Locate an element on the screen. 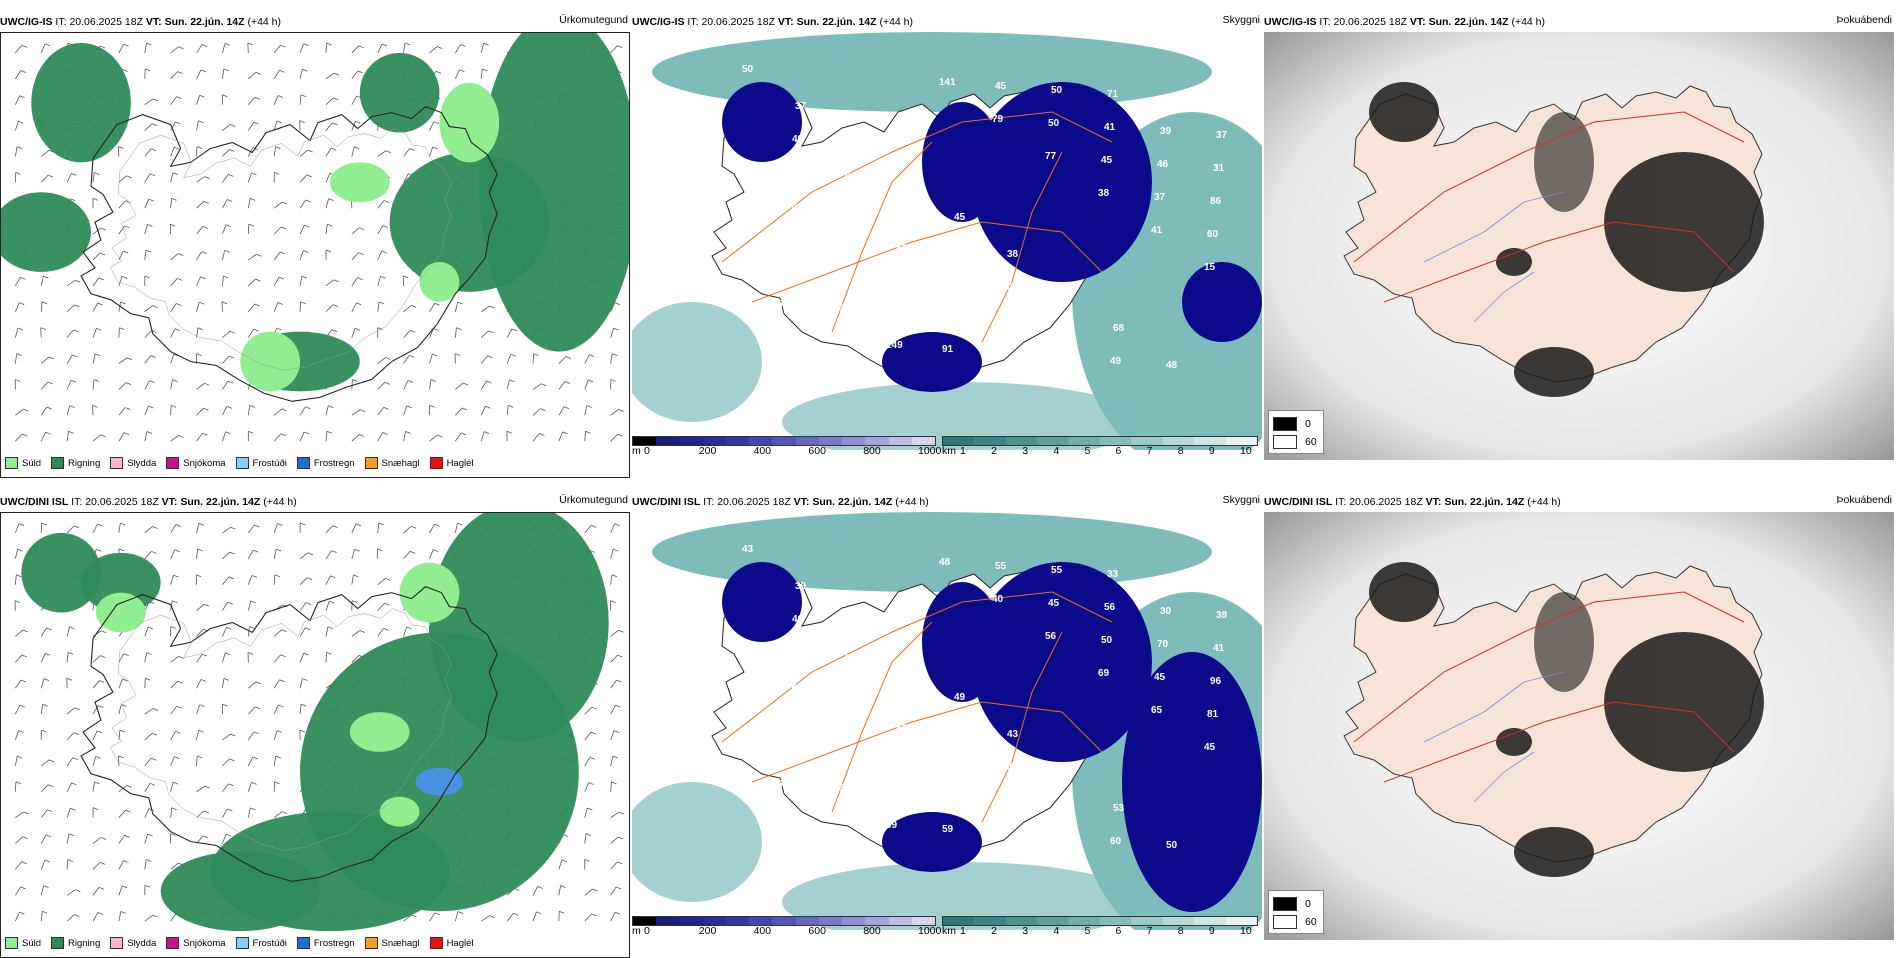 The width and height of the screenshot is (1900, 958). cloud-base-label: 17 is located at coordinates (786, 751).